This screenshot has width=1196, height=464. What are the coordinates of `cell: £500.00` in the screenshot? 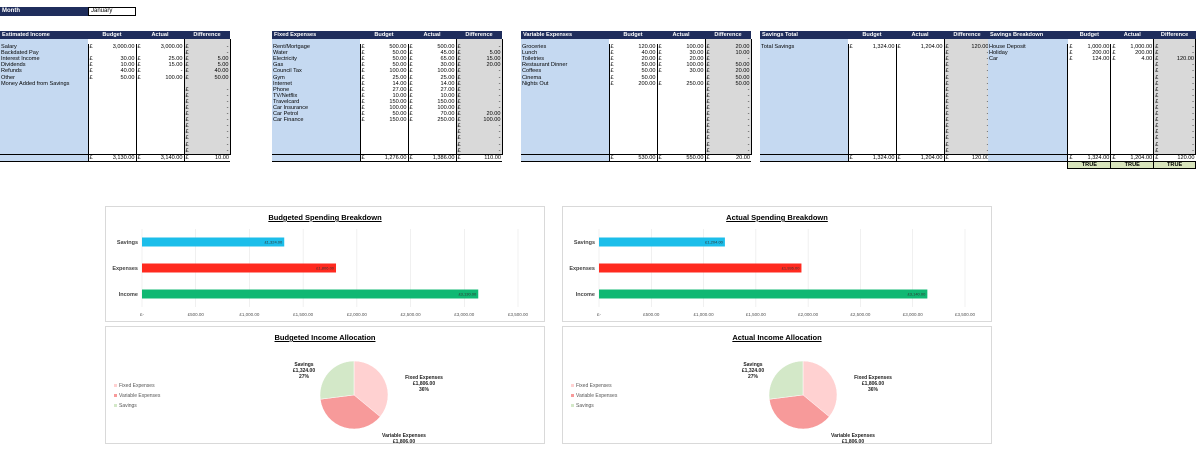 It's located at (383, 47).